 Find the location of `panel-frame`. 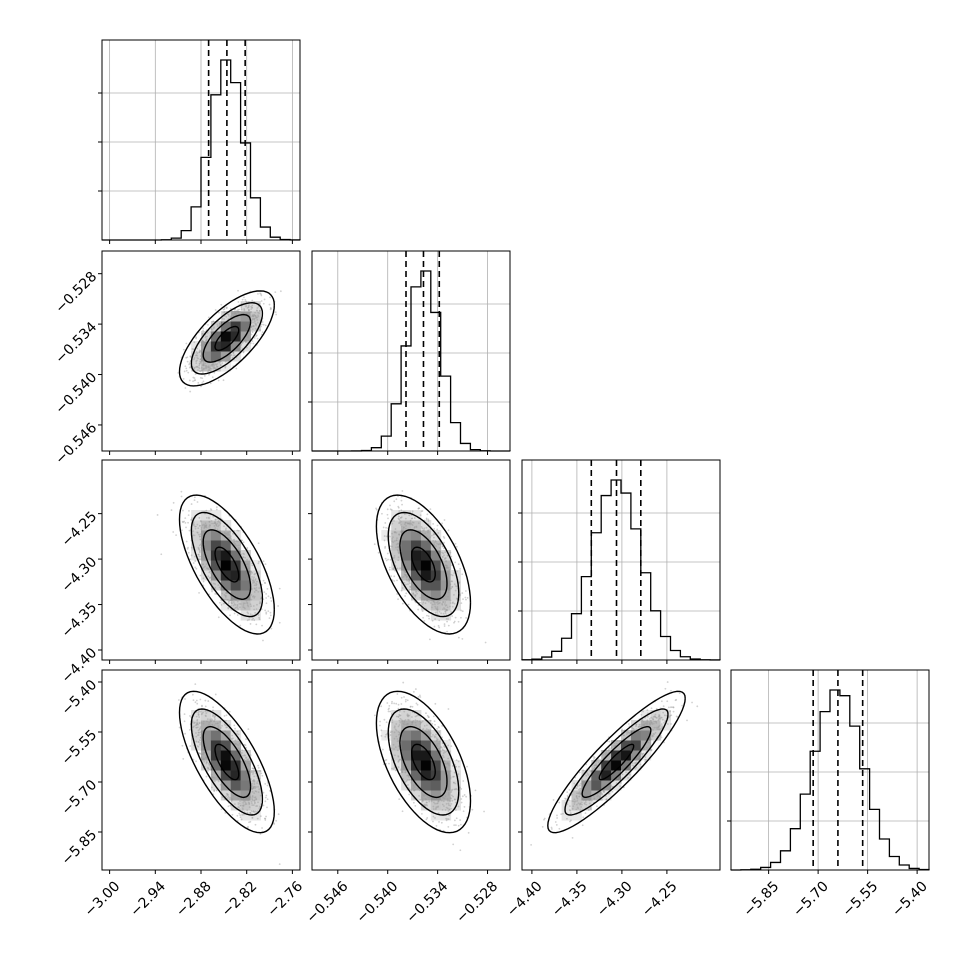

panel-frame is located at coordinates (621, 560).